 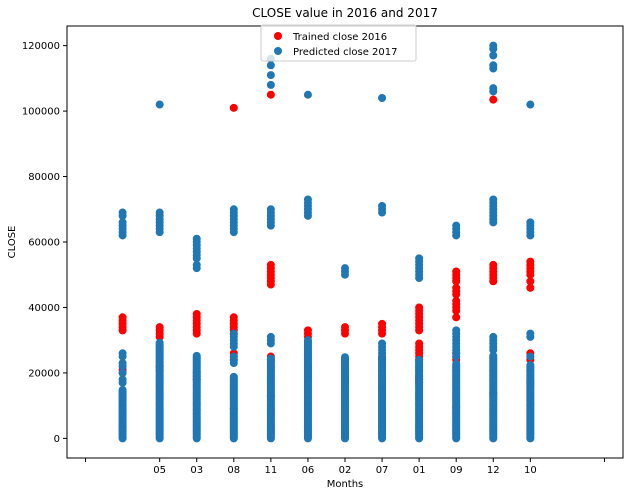 I want to click on x-tick-label: 07, so click(x=382, y=470).